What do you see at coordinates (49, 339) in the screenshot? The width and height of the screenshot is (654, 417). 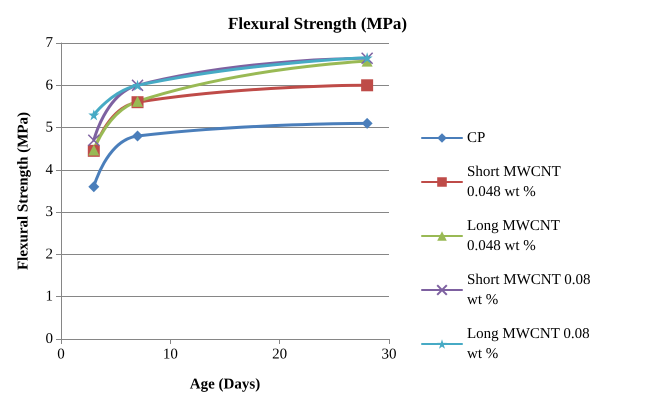 I see `y-tick-label: 0` at bounding box center [49, 339].